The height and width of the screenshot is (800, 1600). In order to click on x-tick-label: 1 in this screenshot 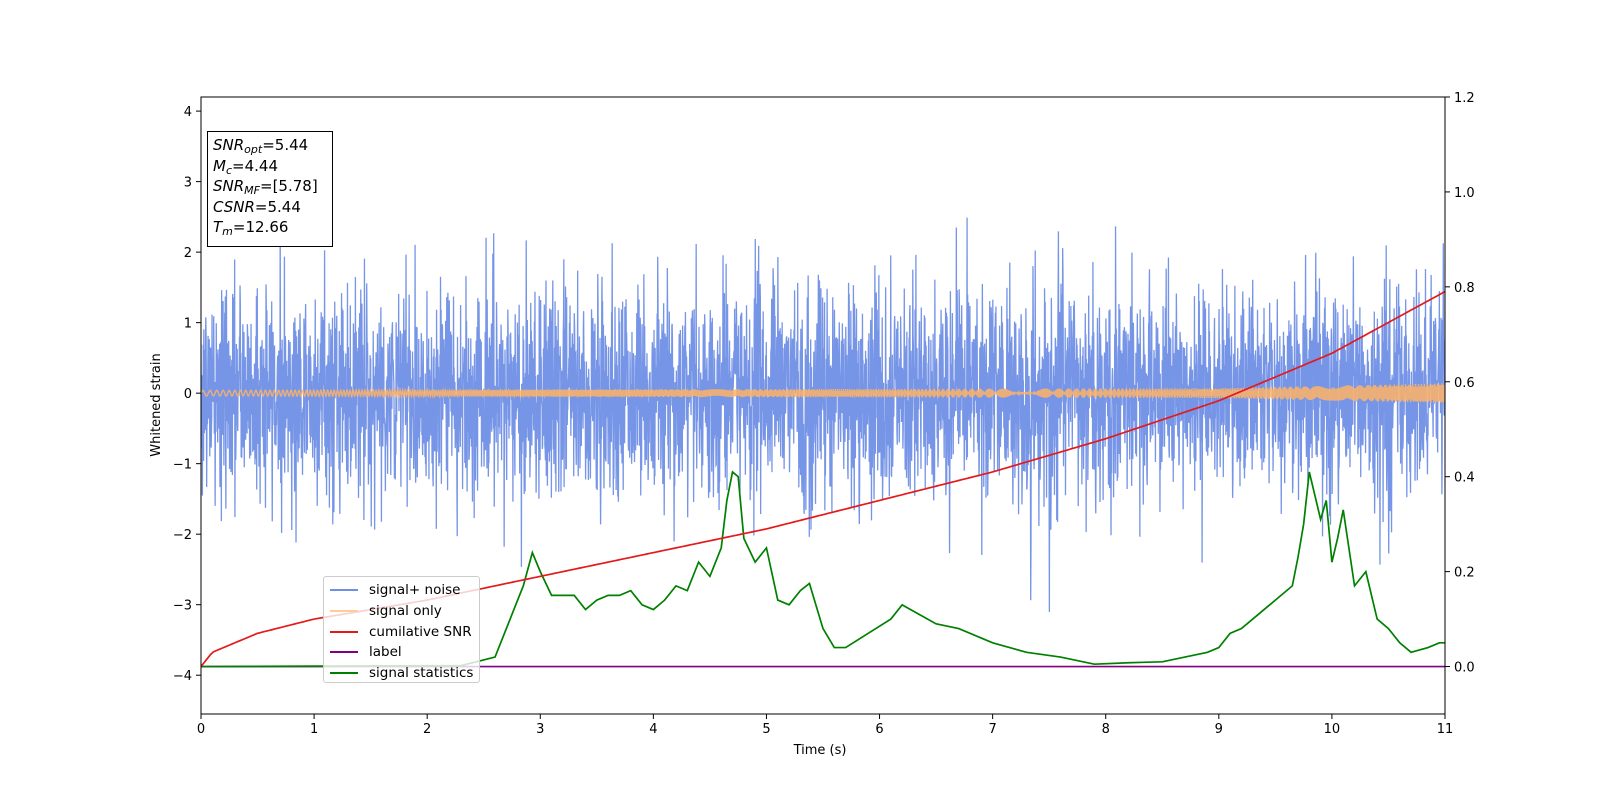, I will do `click(314, 729)`.